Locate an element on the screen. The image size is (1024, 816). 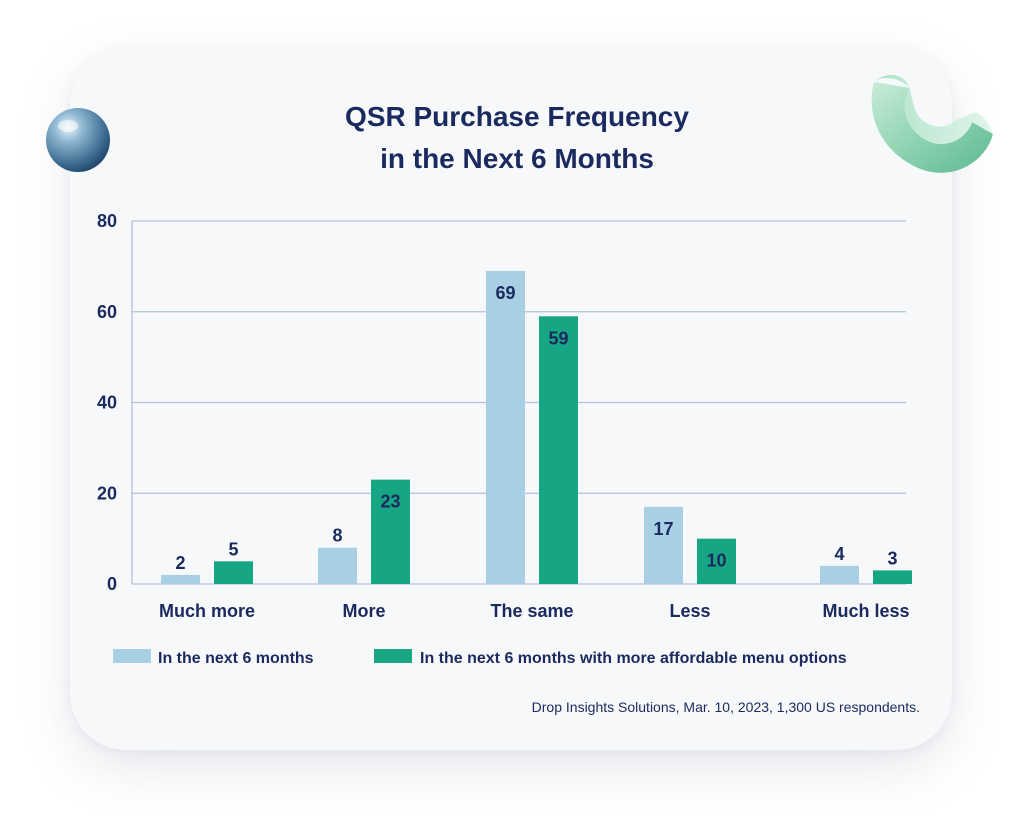
chart-title-line-2: in the Next 6 Months is located at coordinates (517, 158).